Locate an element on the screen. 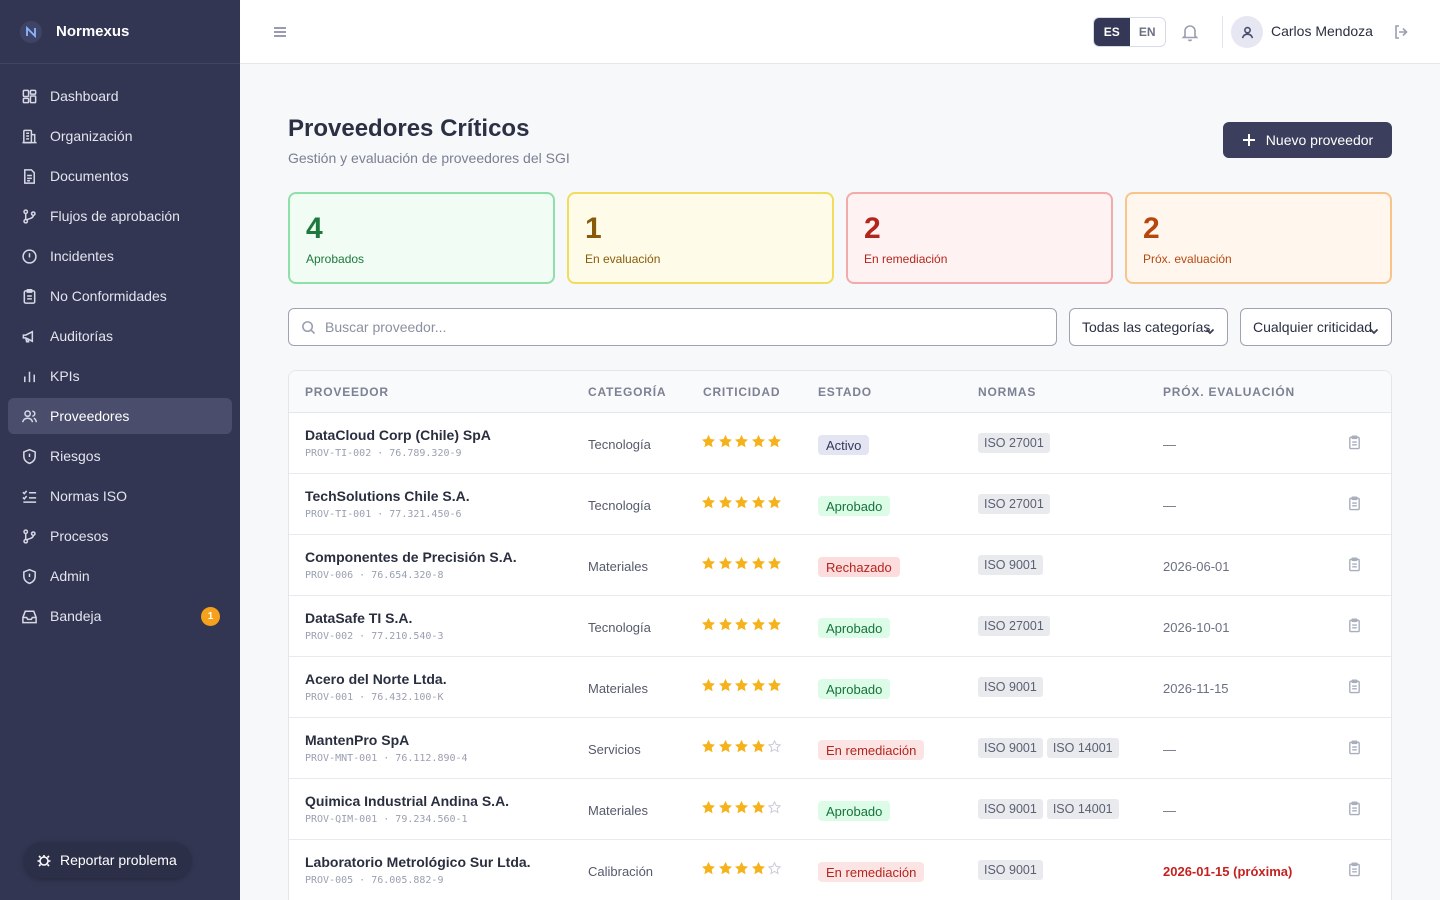 The height and width of the screenshot is (900, 1440). brand: Normexus is located at coordinates (120, 32).